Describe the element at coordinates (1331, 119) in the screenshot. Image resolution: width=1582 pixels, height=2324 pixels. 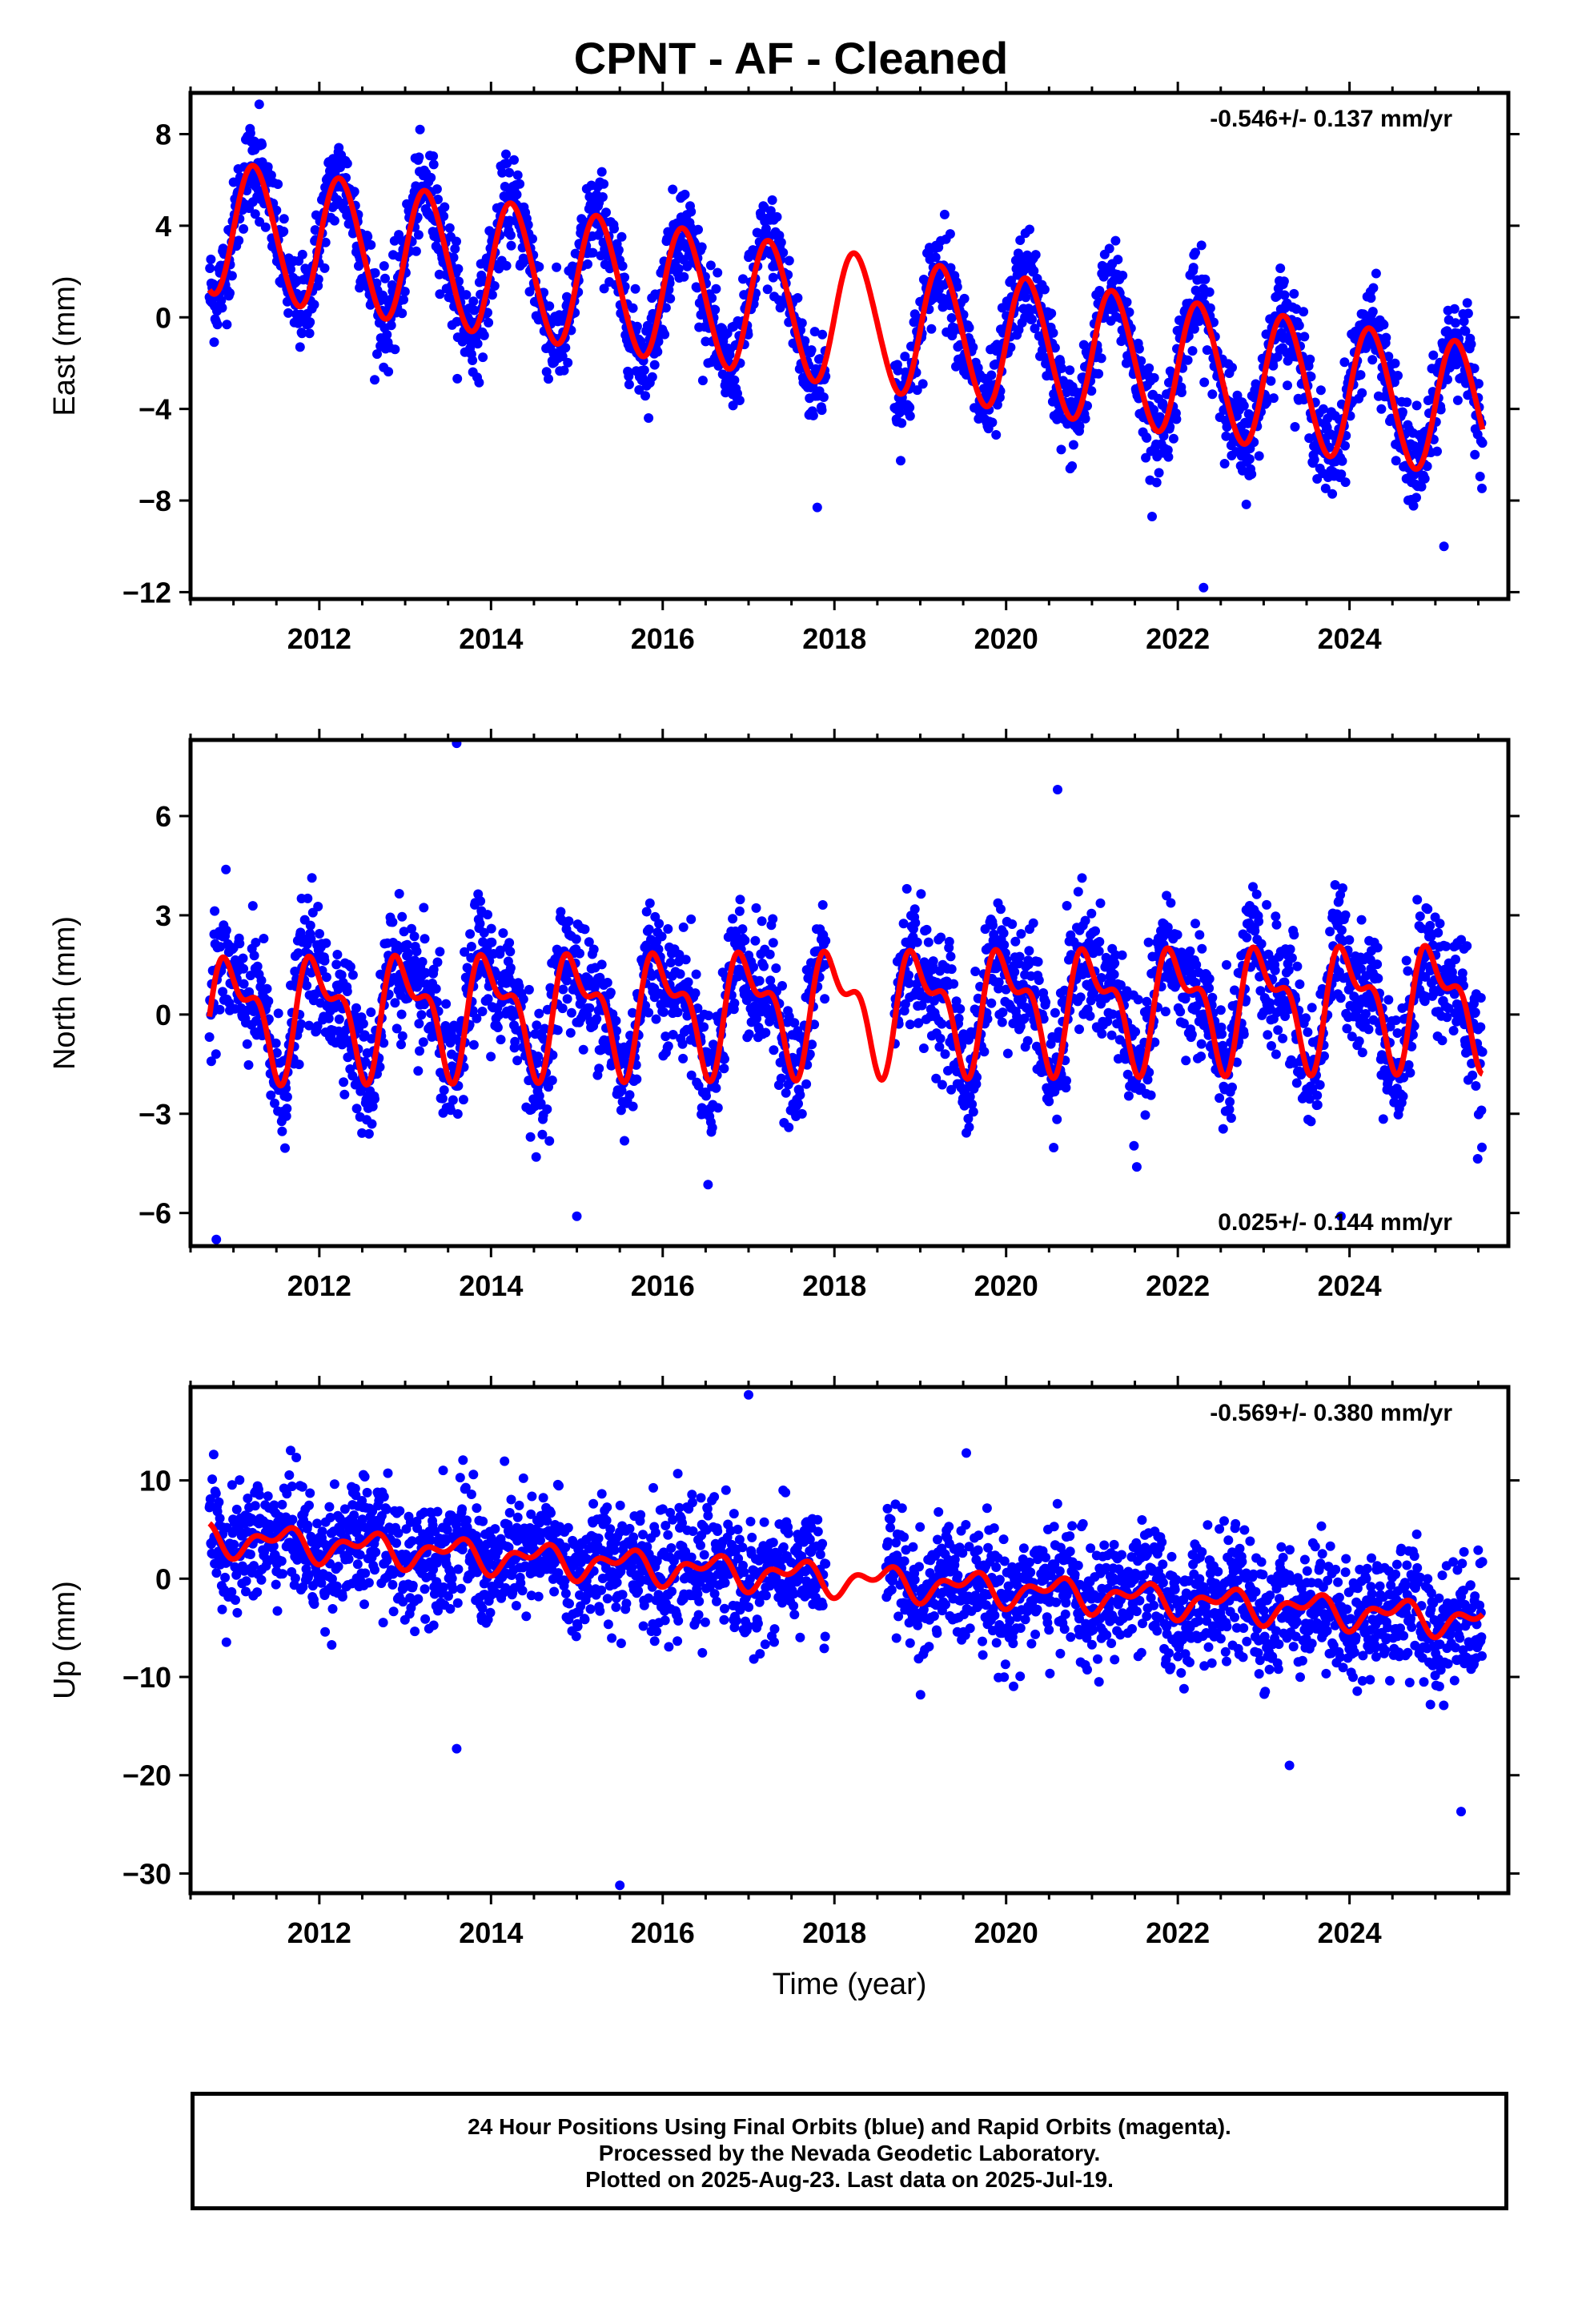
I see `velocity-annotation: -0.546+/- 0.137 mm/yr` at that location.